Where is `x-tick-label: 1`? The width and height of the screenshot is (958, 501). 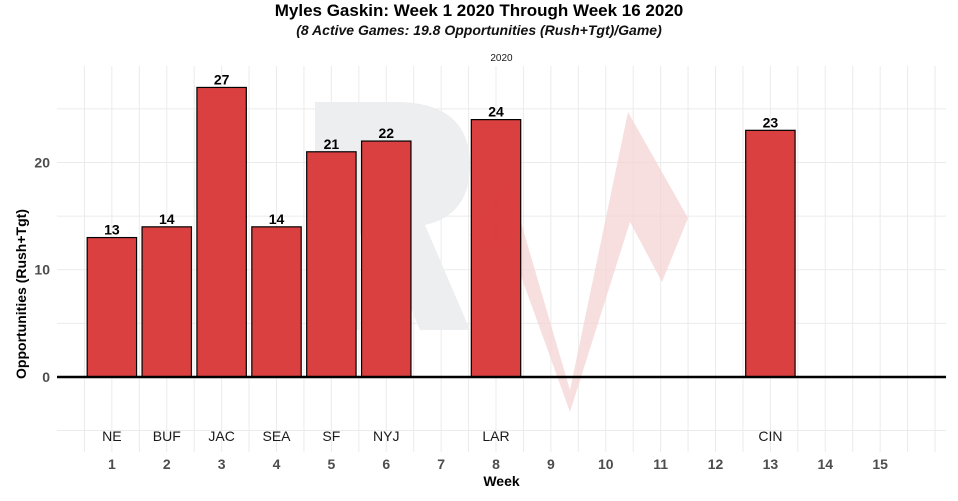
x-tick-label: 1 is located at coordinates (112, 464).